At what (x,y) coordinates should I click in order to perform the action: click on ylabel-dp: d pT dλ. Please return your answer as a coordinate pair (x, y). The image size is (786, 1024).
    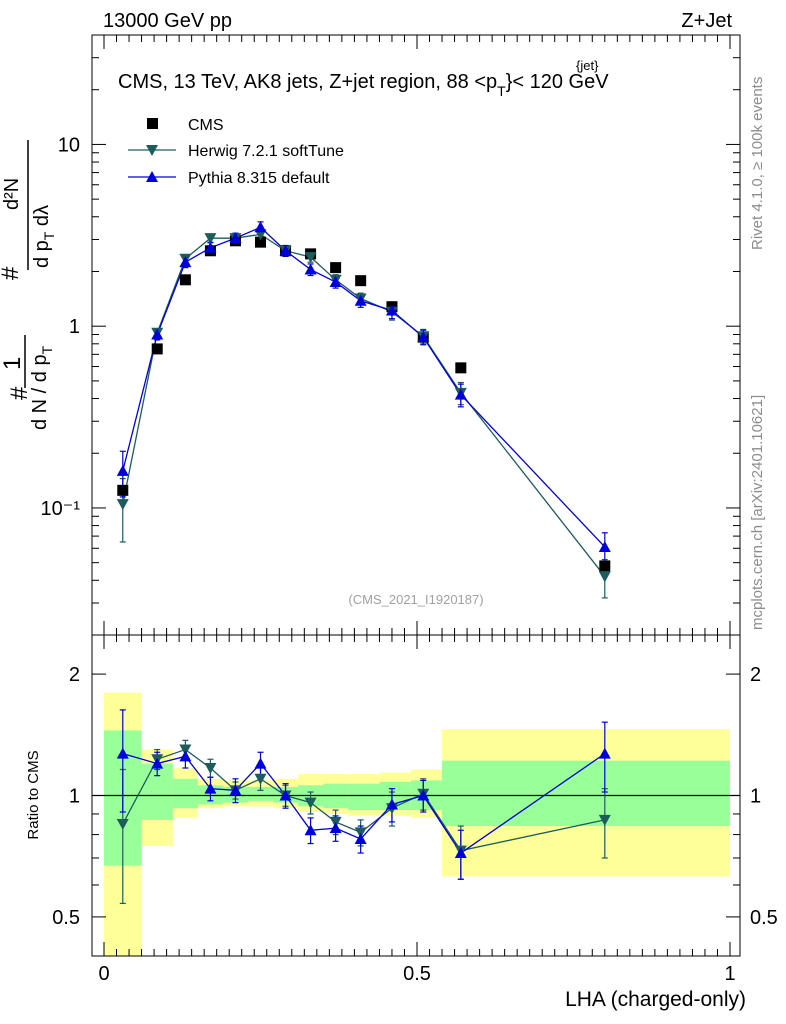
    Looking at the image, I should click on (44, 236).